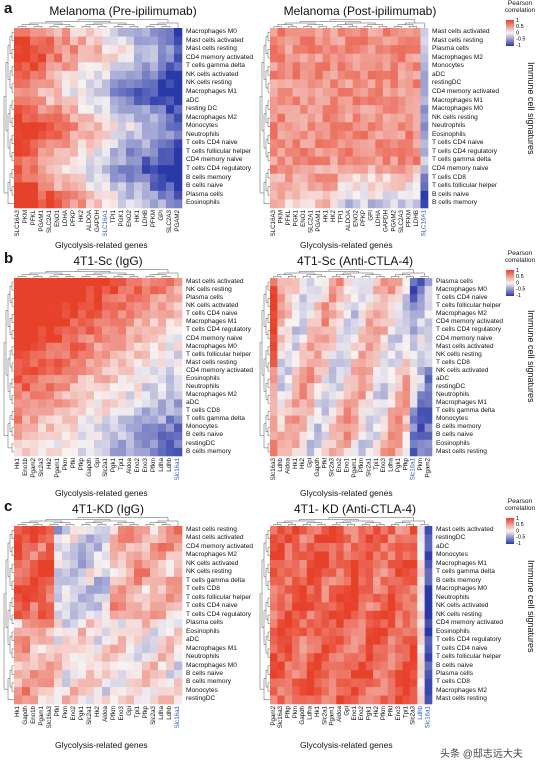 This screenshot has width=541, height=762. I want to click on row-label: aDC, so click(193, 640).